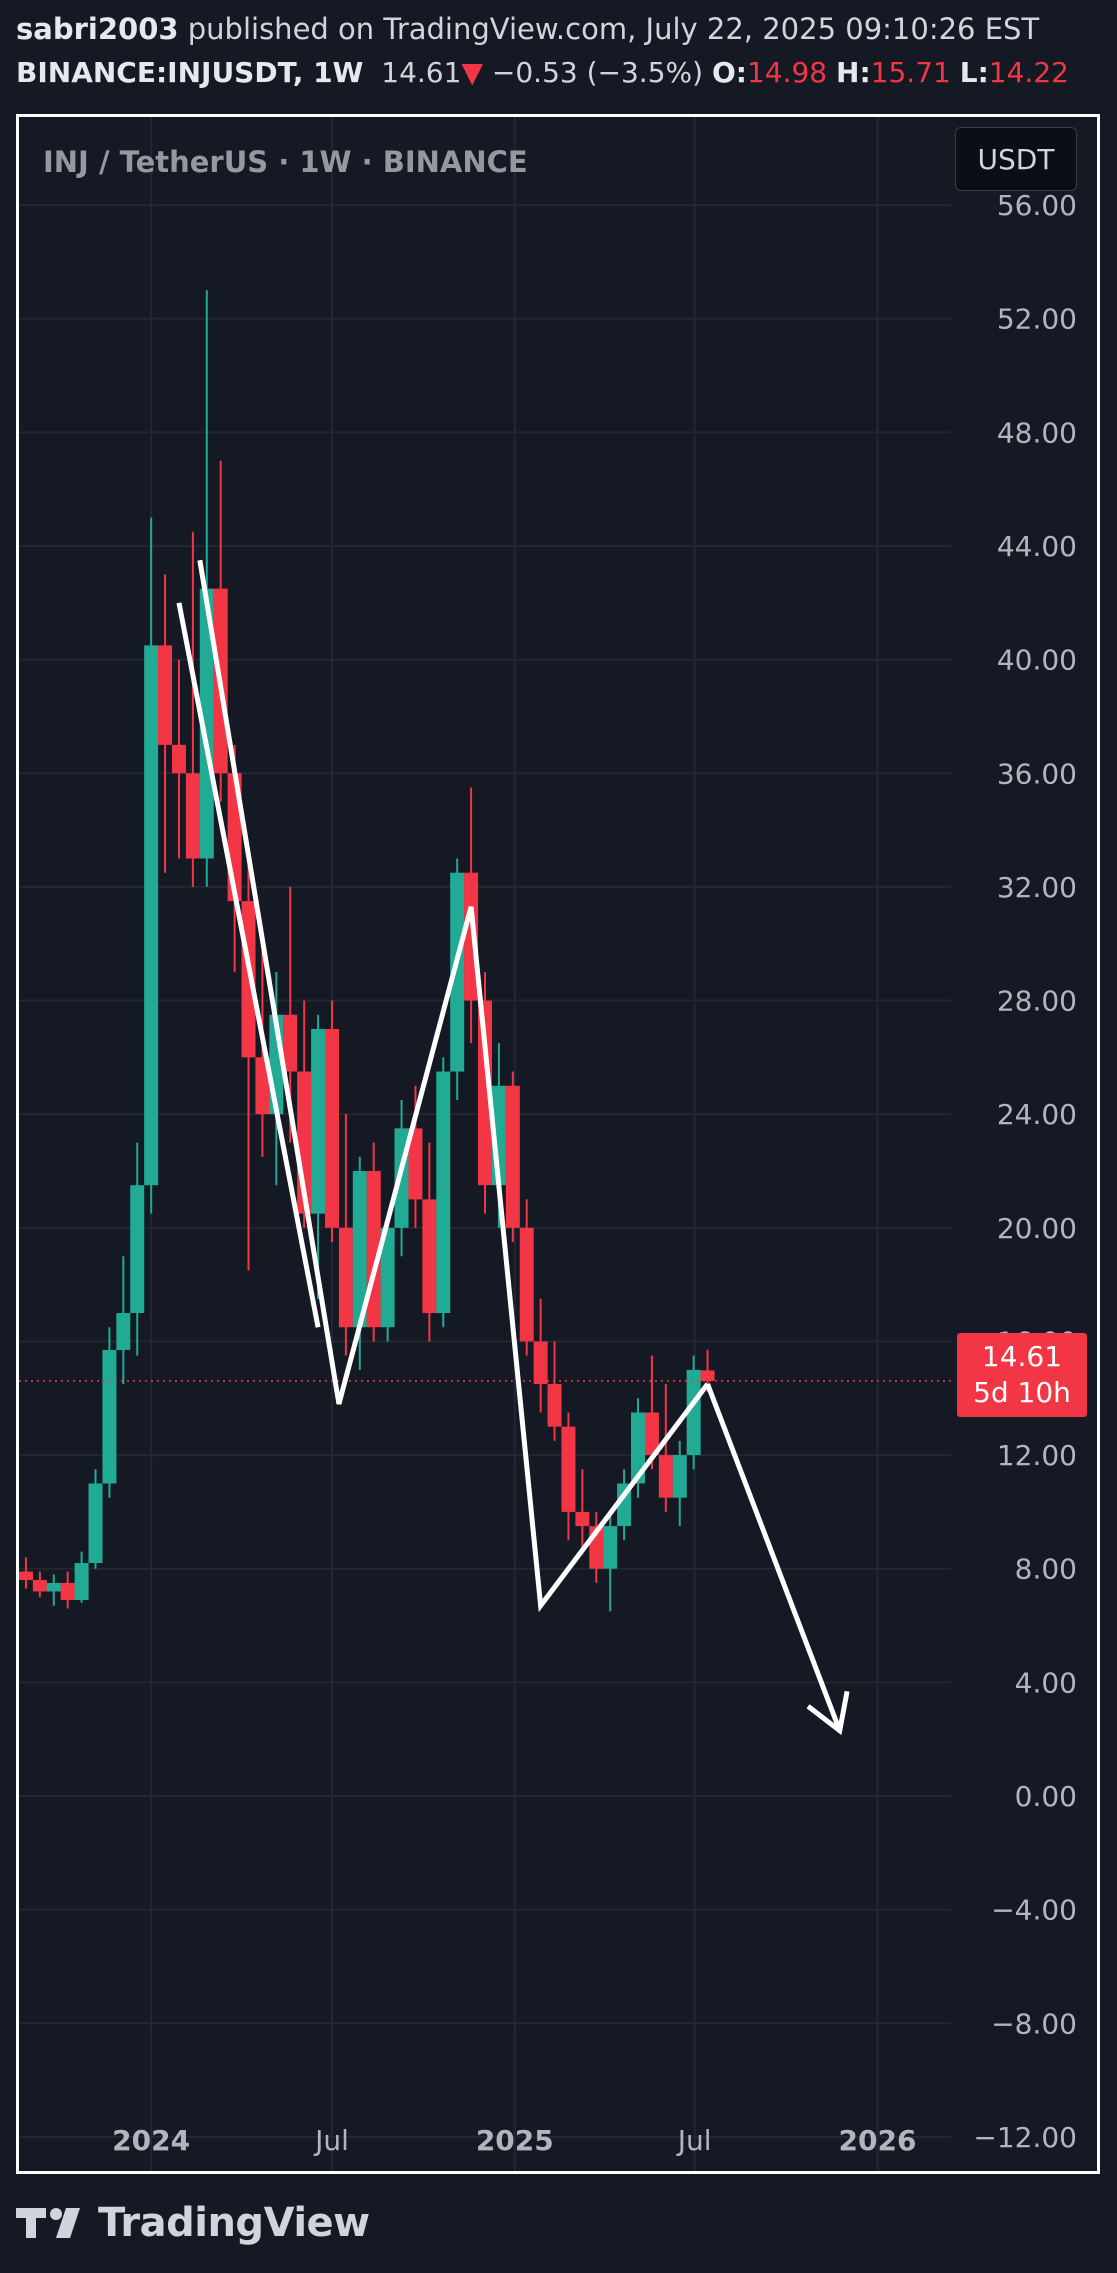  What do you see at coordinates (285, 162) in the screenshot?
I see `chart-legend: INJ / TetherUS · 1W · BINANCE` at bounding box center [285, 162].